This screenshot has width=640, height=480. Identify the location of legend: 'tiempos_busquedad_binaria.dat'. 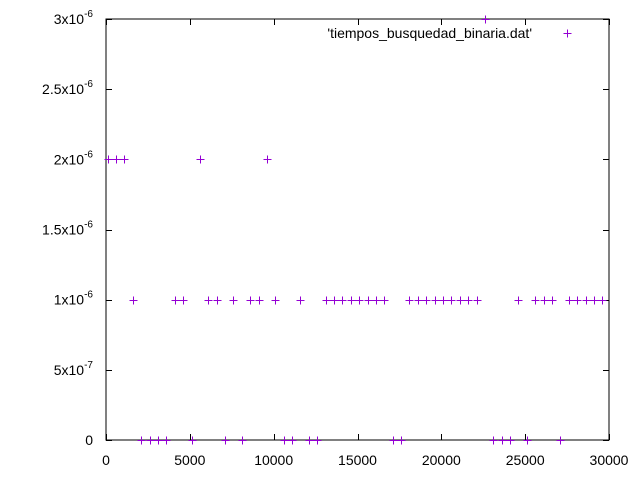
(449, 33).